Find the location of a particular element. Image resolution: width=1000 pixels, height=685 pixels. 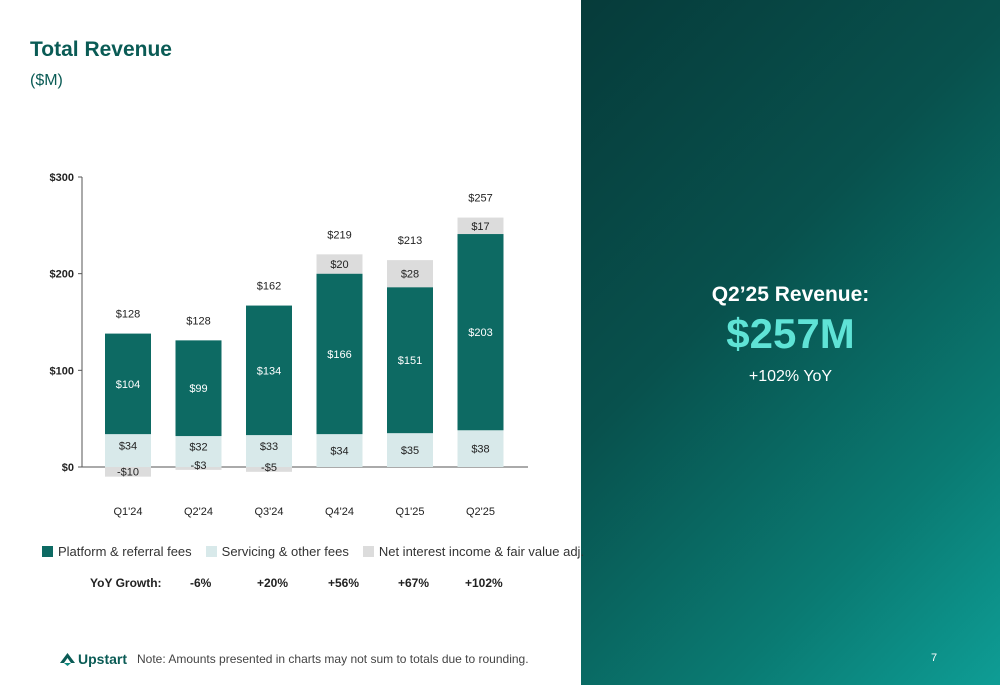

logo-text: Upstart is located at coordinates (103, 659).